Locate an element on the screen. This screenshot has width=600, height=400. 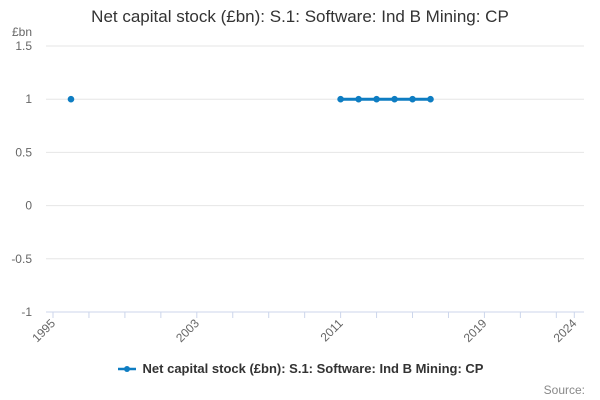
x-tick-label: 2003 is located at coordinates (187, 330).